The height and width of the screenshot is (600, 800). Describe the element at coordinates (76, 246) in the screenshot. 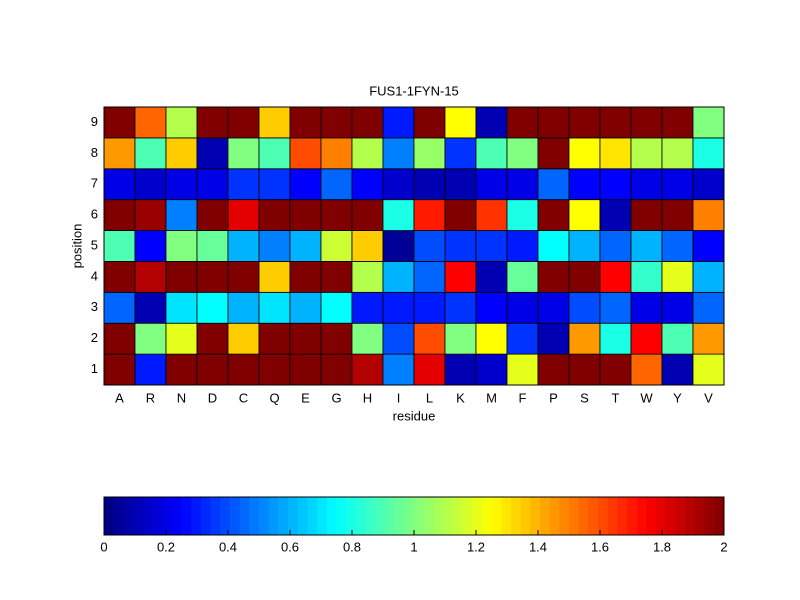

I see `y-axis-label: position` at that location.